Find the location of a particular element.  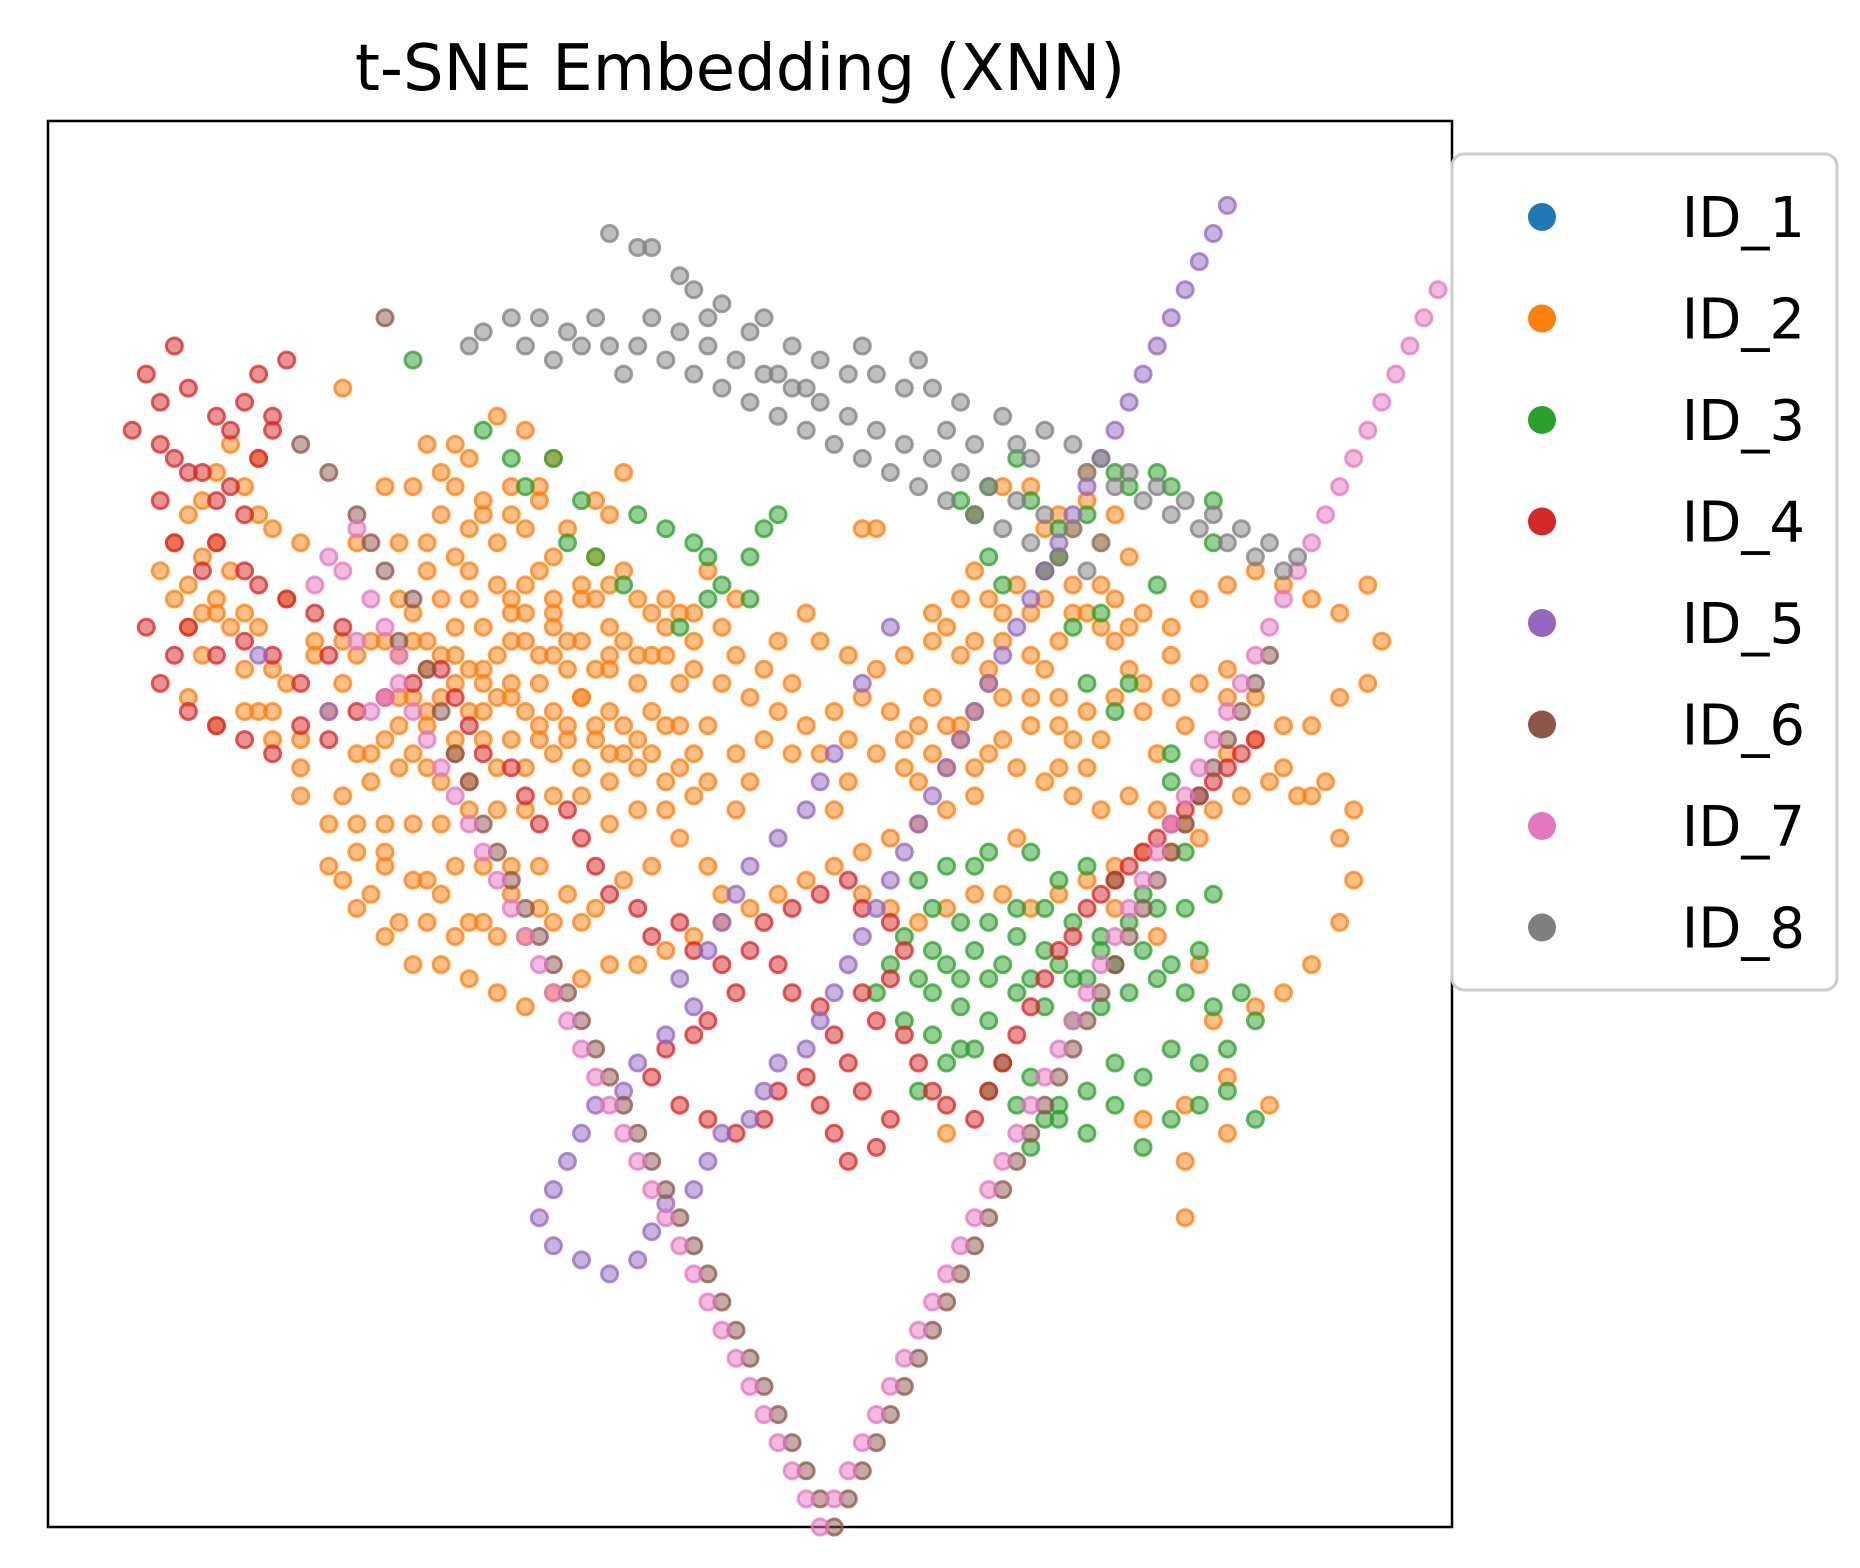

legend-item-id-4: ID_4 is located at coordinates (1666, 523).